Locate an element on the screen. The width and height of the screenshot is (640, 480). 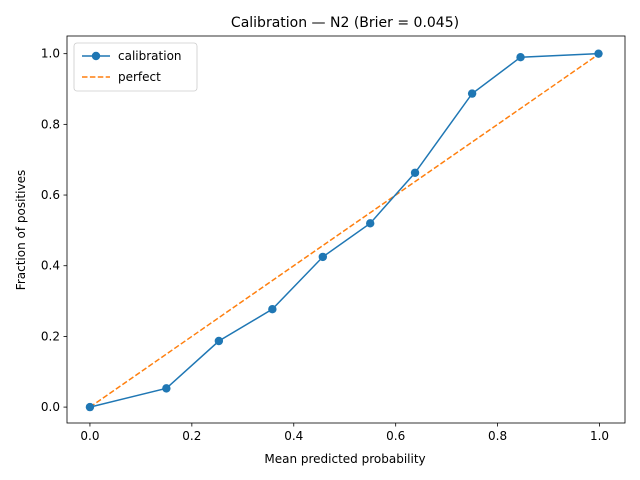
x-tick-label: 0.2 is located at coordinates (191, 436).